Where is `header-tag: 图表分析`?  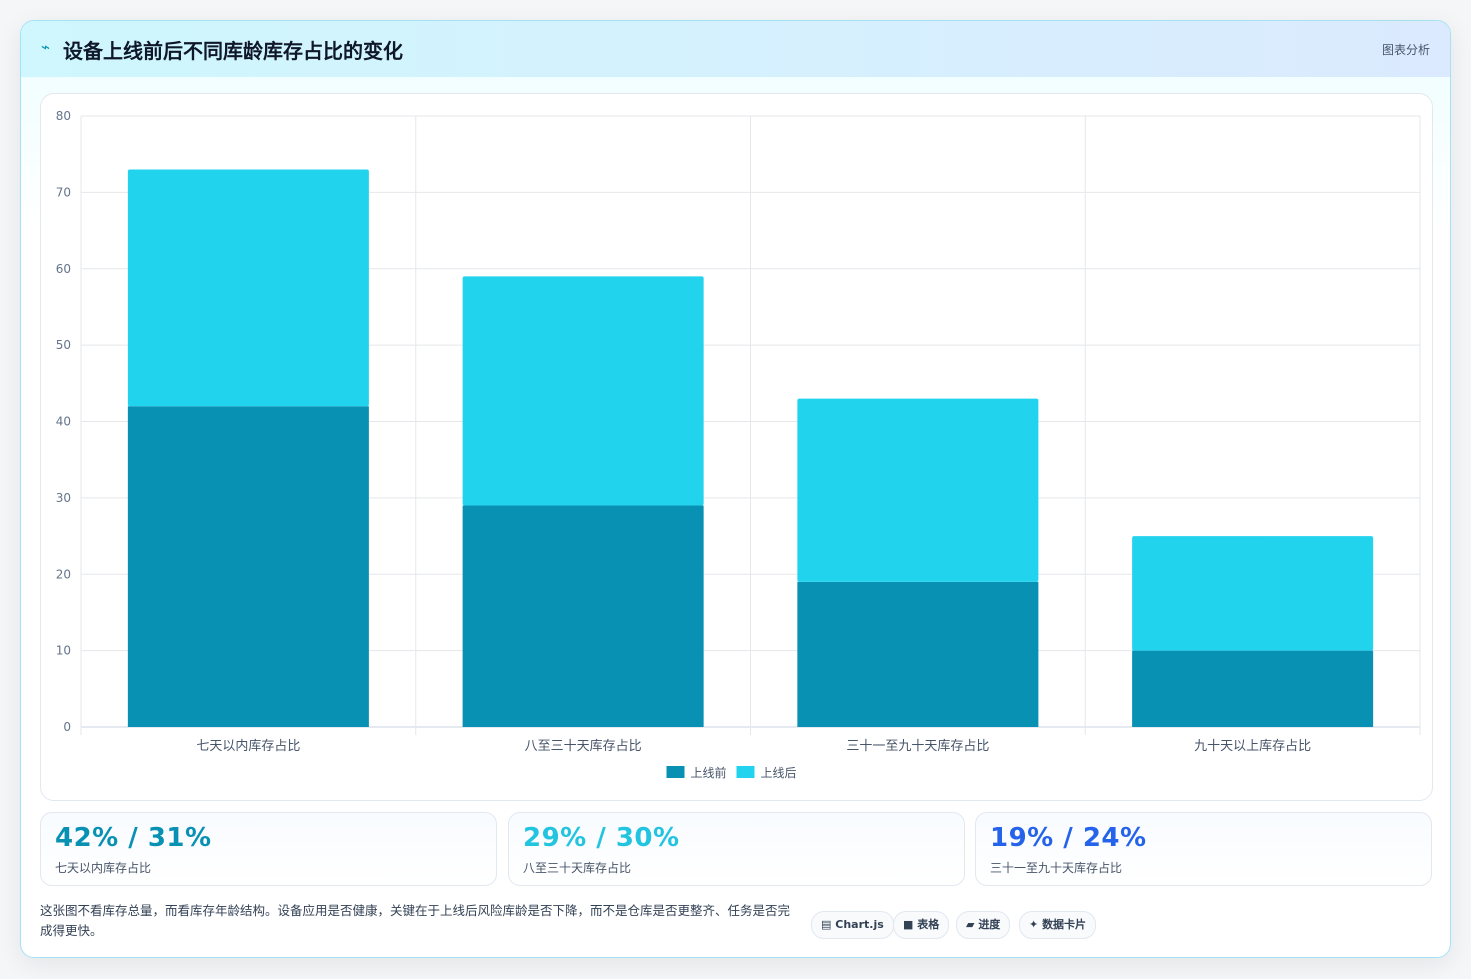
header-tag: 图表分析 is located at coordinates (1405, 50).